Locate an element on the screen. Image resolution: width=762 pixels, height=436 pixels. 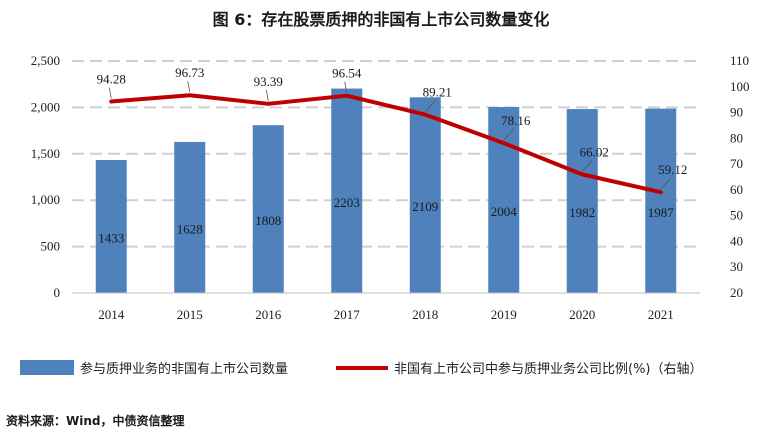
x-axis-tick-label: 2019 is located at coordinates (504, 314).